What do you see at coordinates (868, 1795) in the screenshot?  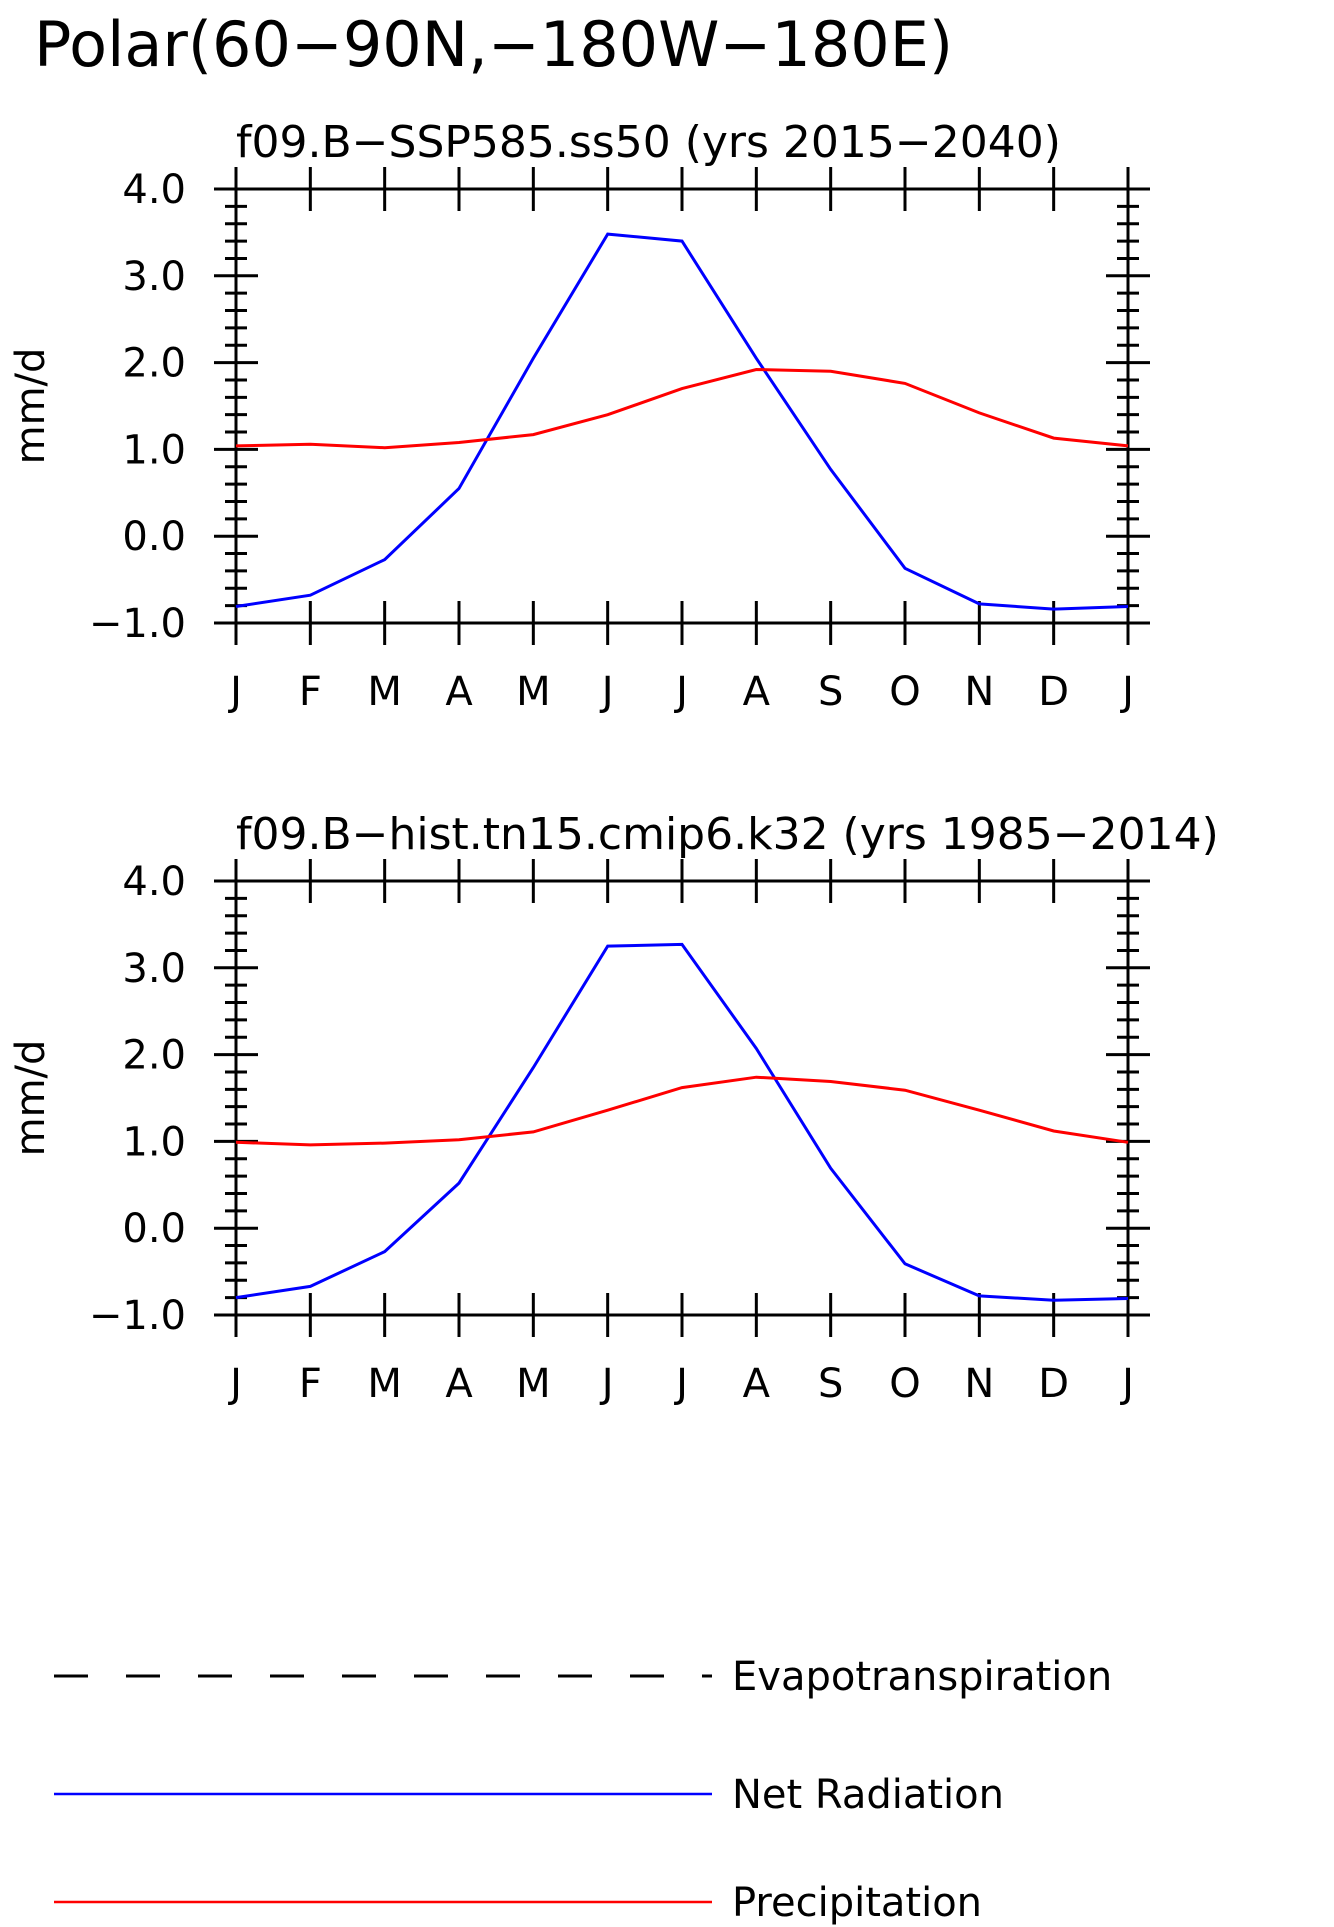 I see `legend-label-net-radiation: Net Radiation` at bounding box center [868, 1795].